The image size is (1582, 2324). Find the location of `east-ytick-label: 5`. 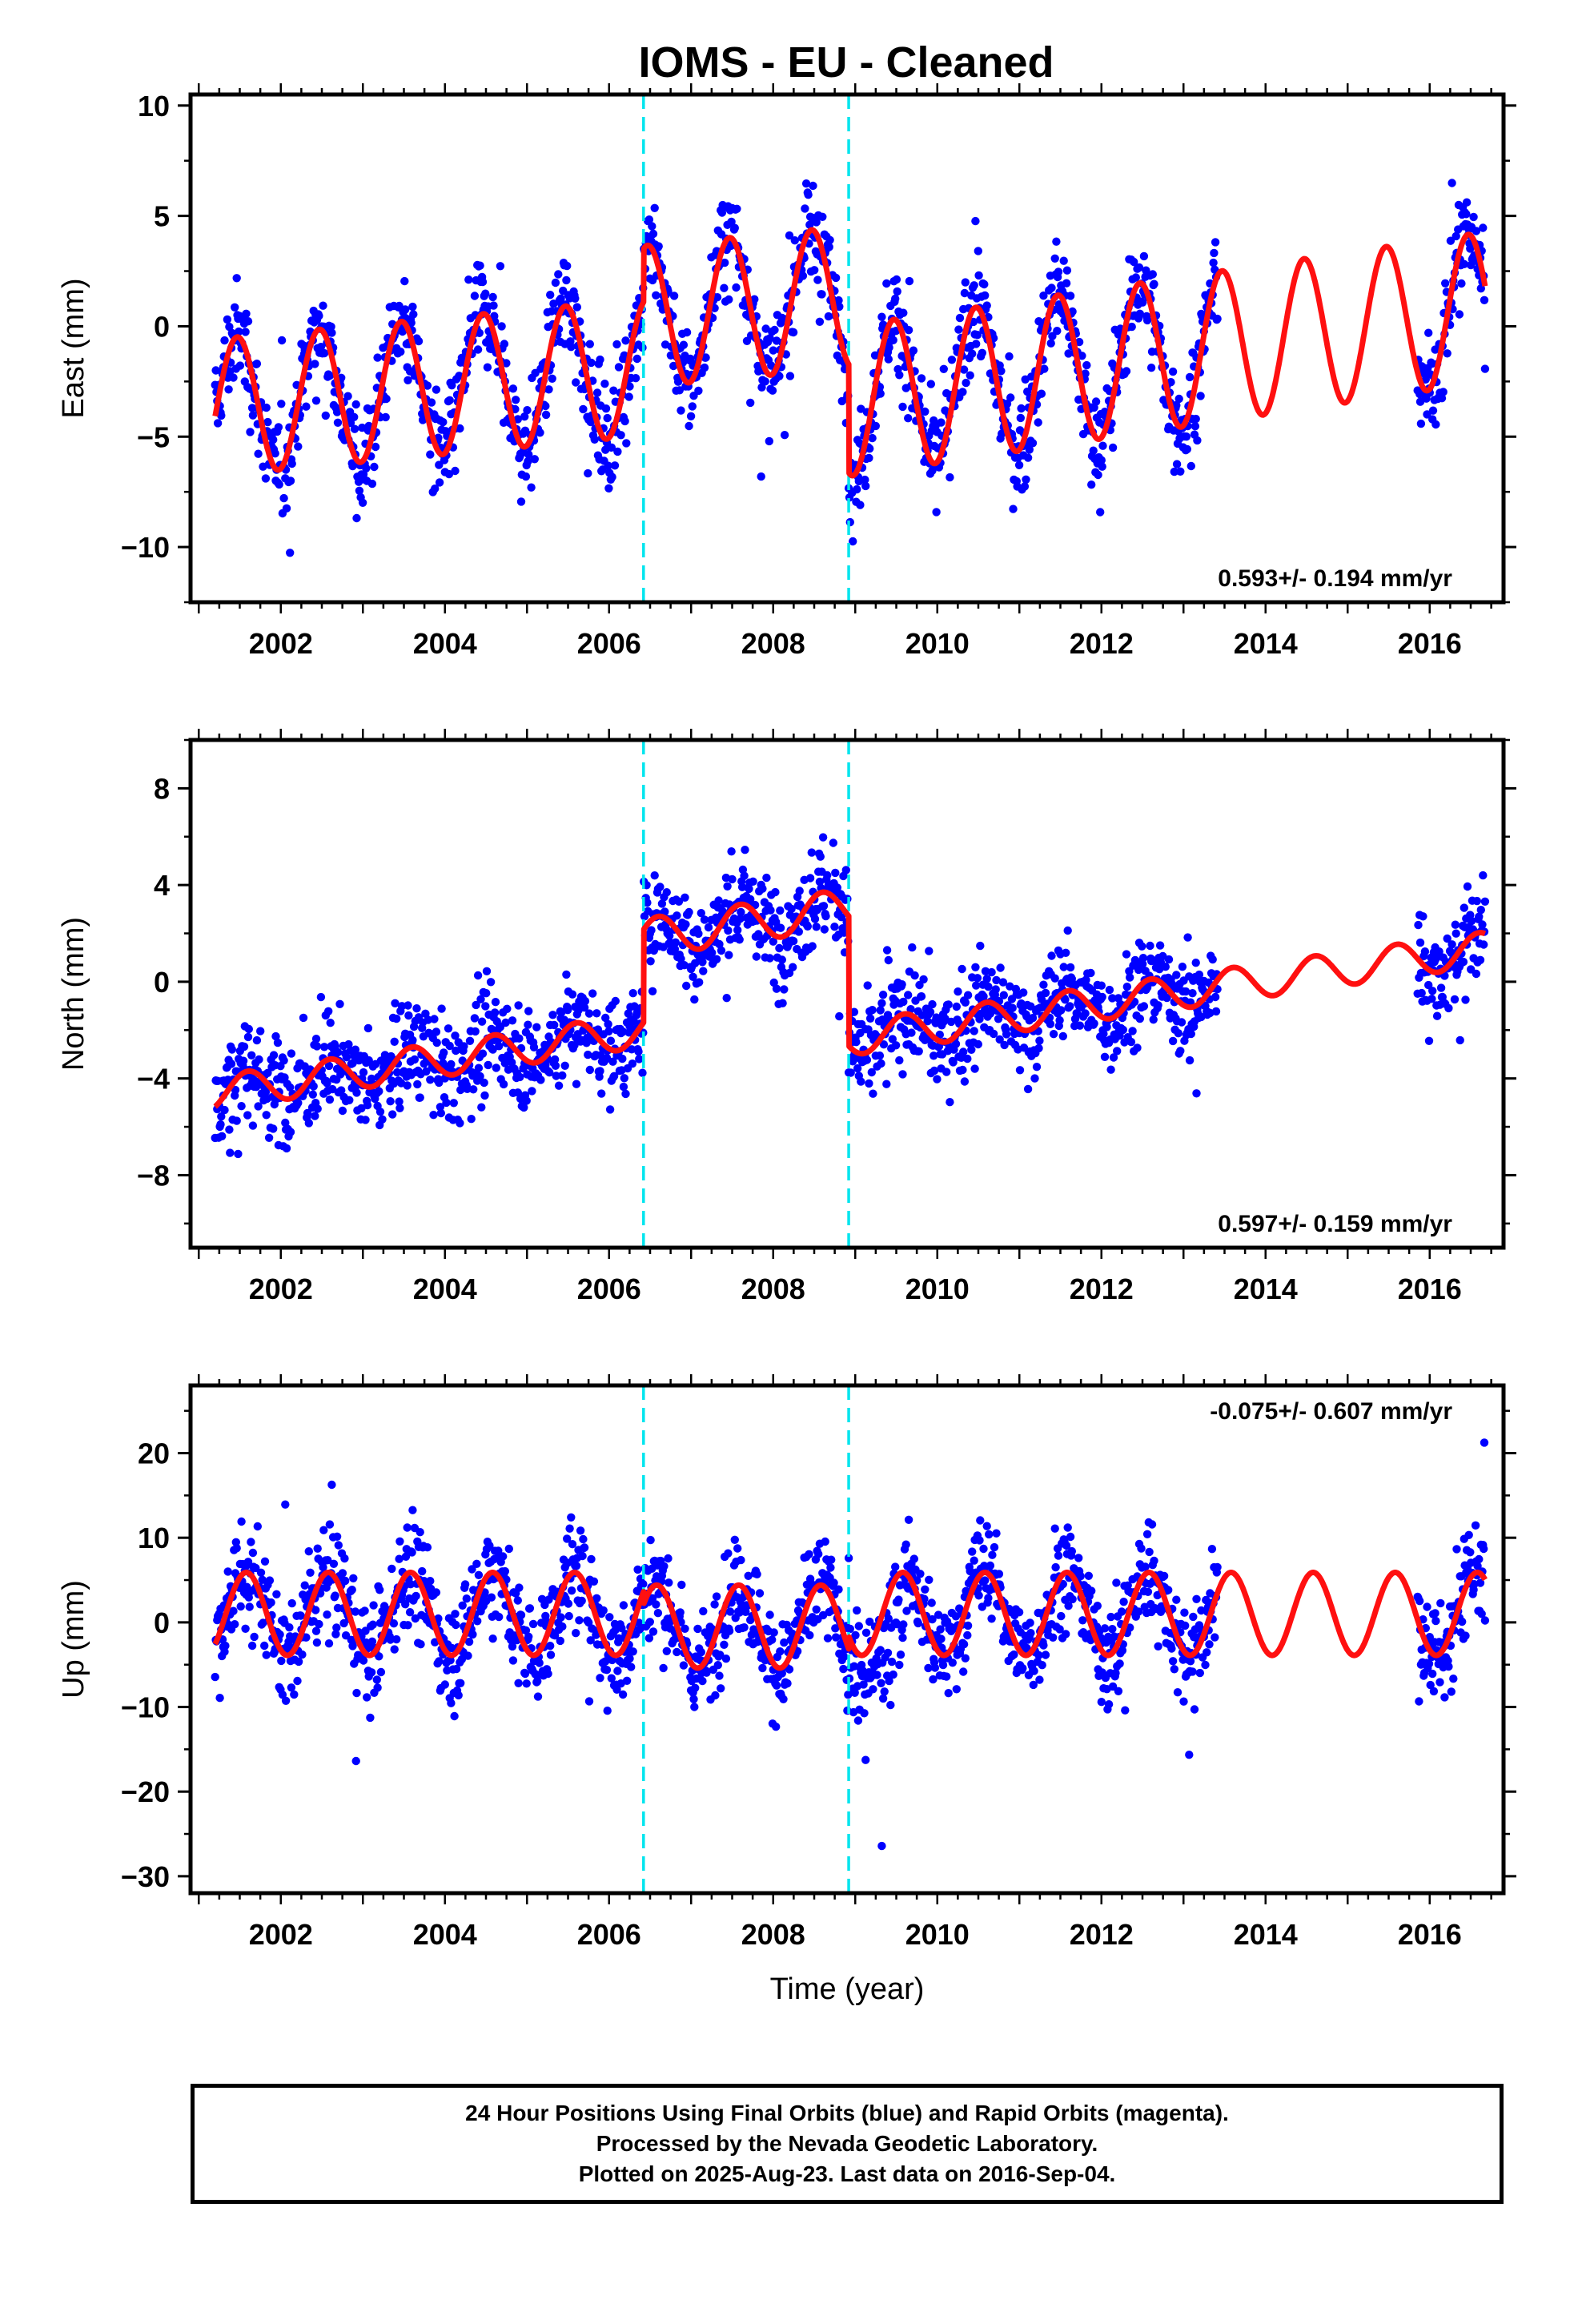

east-ytick-label: 5 is located at coordinates (162, 216).